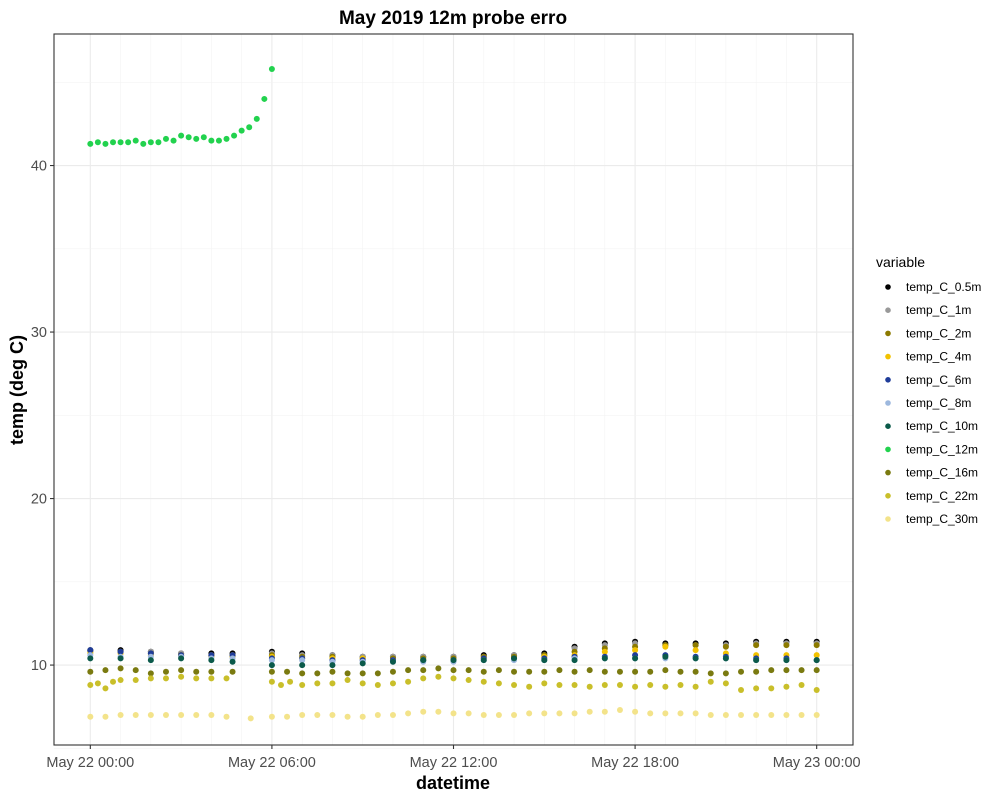 The height and width of the screenshot is (800, 1000). What do you see at coordinates (272, 763) in the screenshot?
I see `x-tick-label: May 22 06:00` at bounding box center [272, 763].